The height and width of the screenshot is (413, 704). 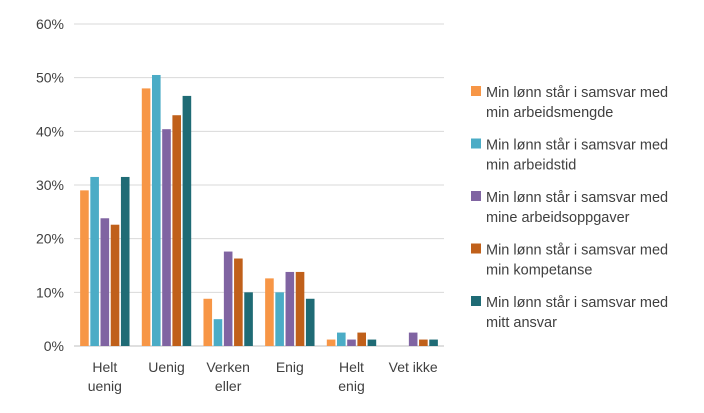 I want to click on x-tick-label: Enig, so click(x=290, y=367).